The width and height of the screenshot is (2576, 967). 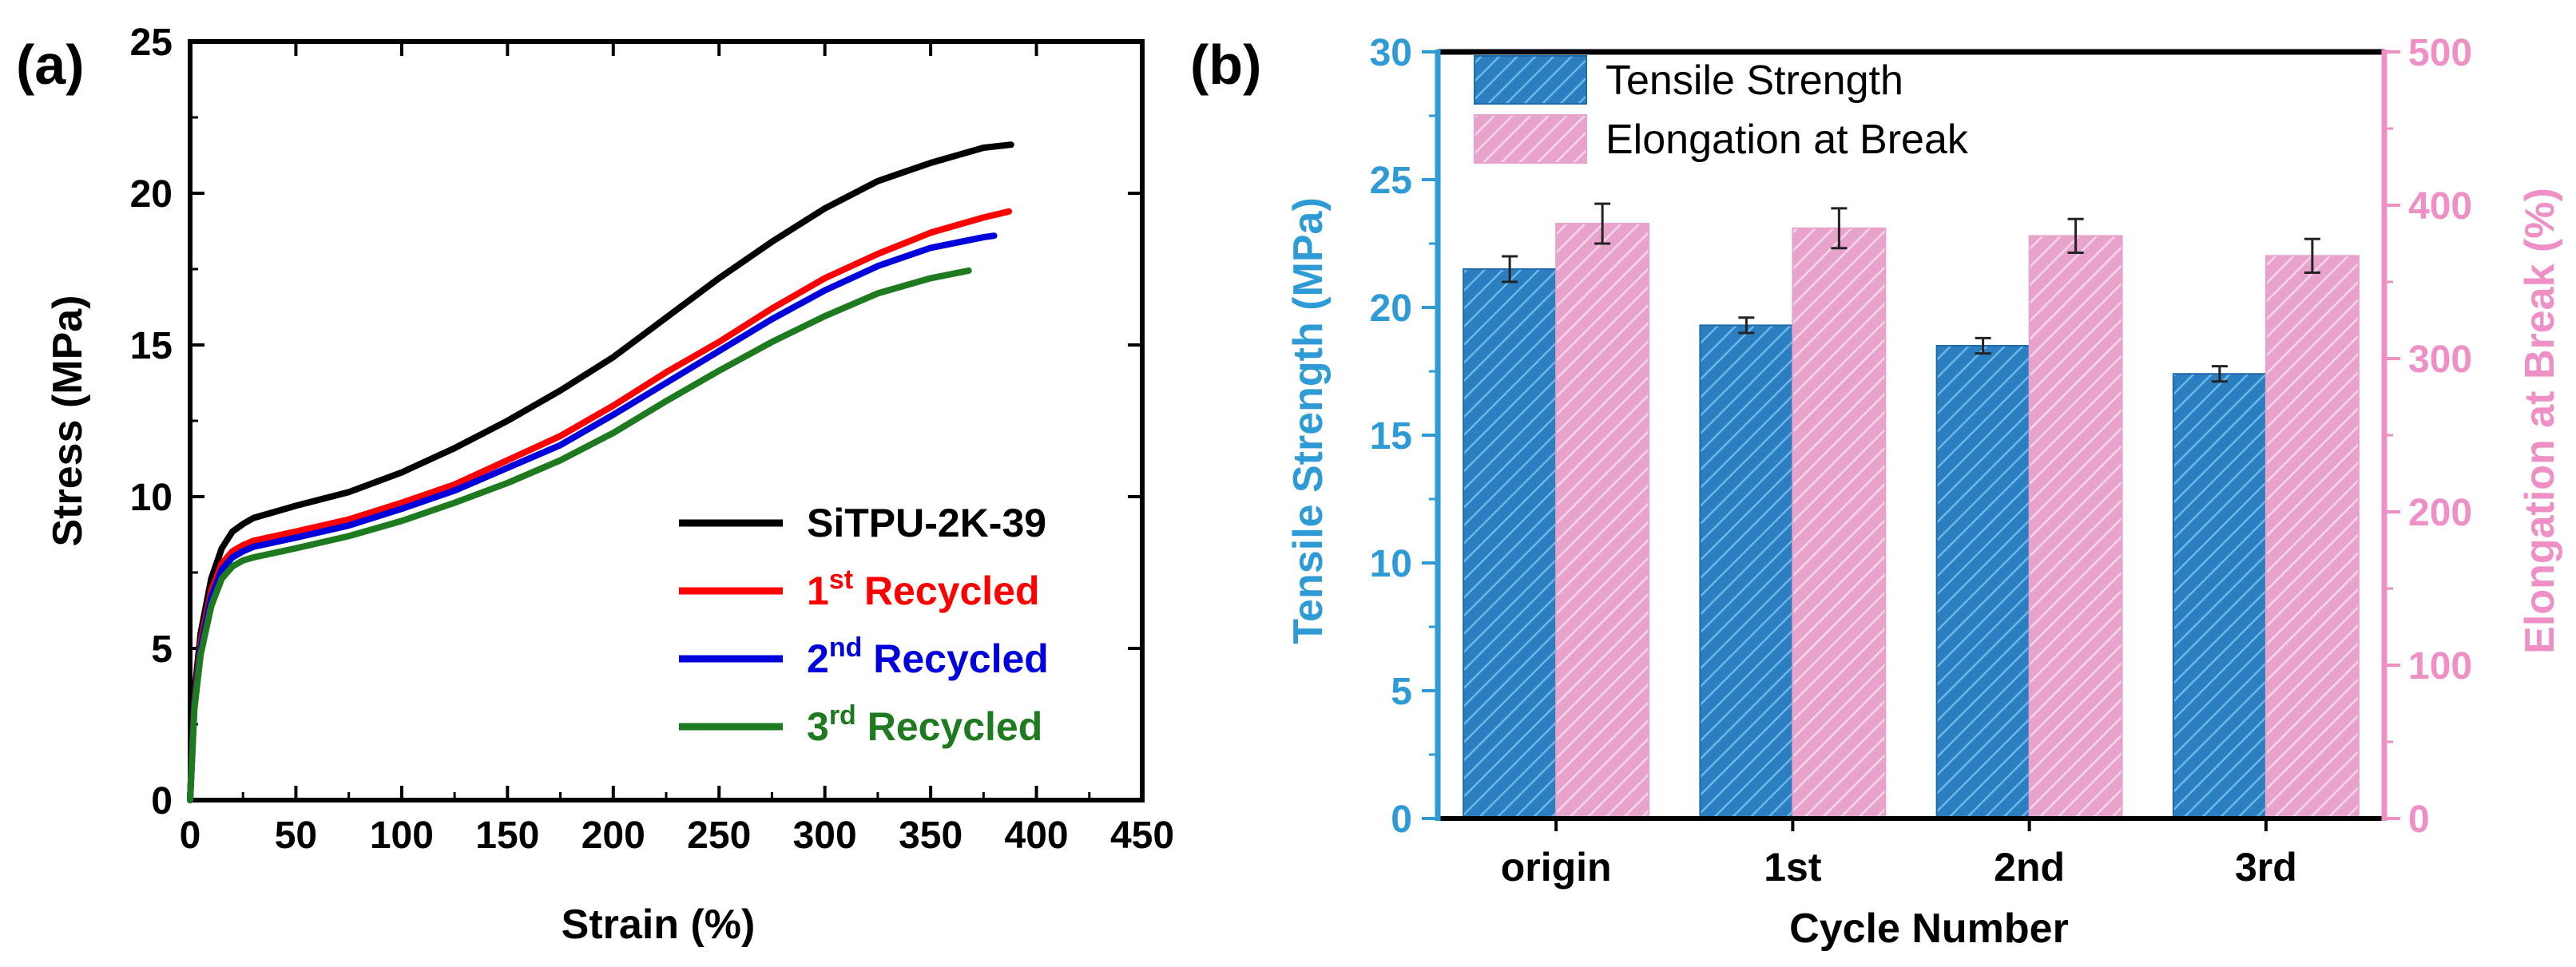 I want to click on a-x-tick-label: 200, so click(x=613, y=835).